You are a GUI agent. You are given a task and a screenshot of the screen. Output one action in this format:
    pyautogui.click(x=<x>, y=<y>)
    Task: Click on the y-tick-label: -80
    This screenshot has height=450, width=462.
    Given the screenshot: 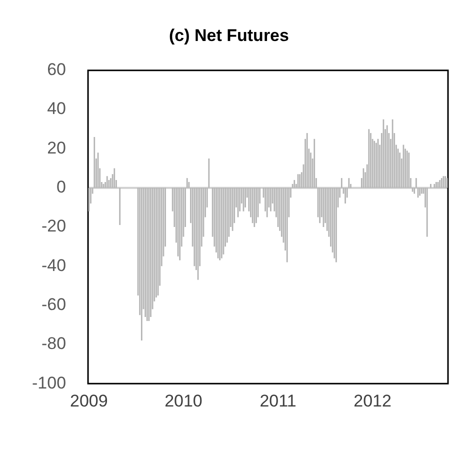 What is the action you would take?
    pyautogui.click(x=53, y=344)
    